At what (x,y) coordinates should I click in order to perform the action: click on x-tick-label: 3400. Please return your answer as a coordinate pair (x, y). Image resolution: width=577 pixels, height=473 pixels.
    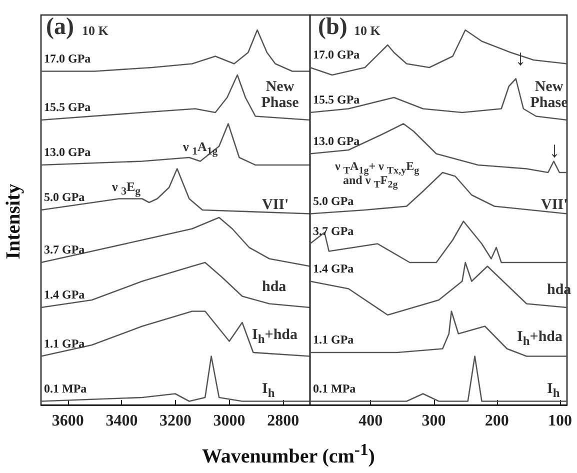
    Looking at the image, I should click on (122, 421).